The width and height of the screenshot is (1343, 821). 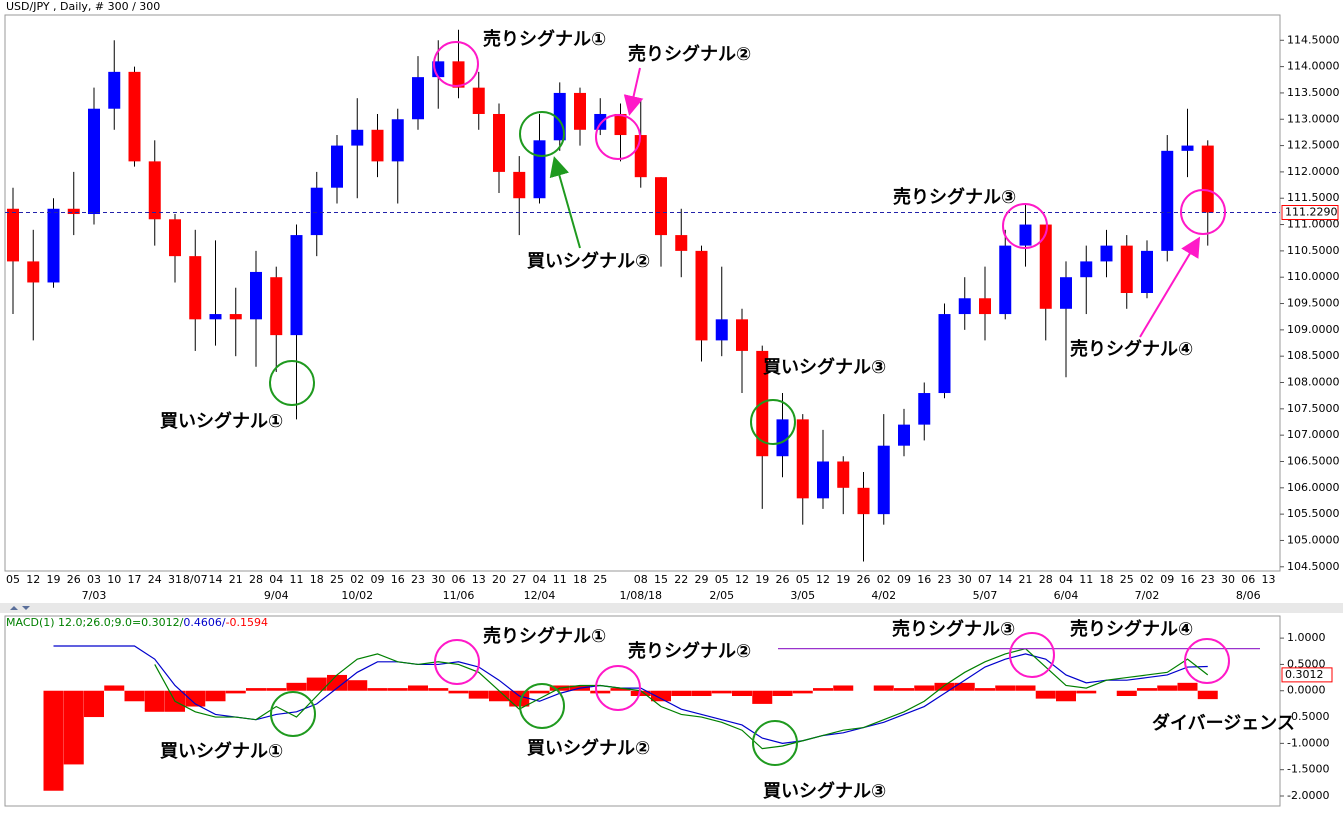 What do you see at coordinates (13, 579) in the screenshot?
I see `x-tick-label: 05` at bounding box center [13, 579].